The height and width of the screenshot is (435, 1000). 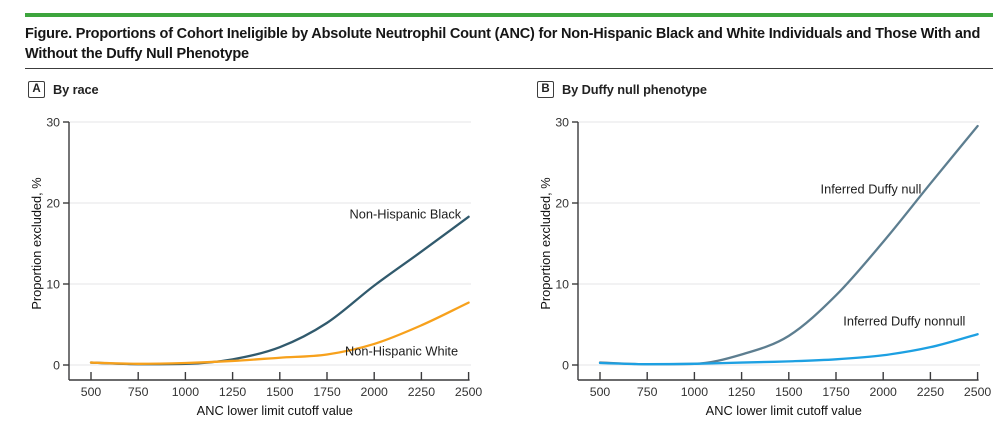 What do you see at coordinates (406, 214) in the screenshot?
I see `series-label-non-hispanic-black: Non-Hispanic Black` at bounding box center [406, 214].